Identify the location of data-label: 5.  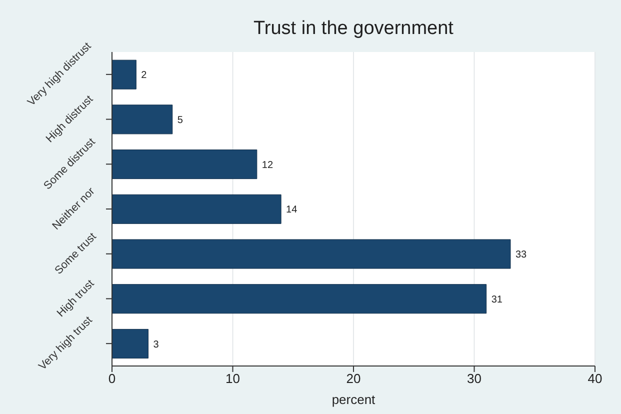
(180, 120).